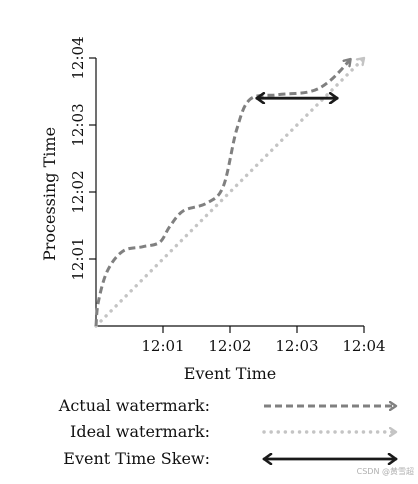 Image resolution: width=418 pixels, height=484 pixels. What do you see at coordinates (78, 191) in the screenshot?
I see `y-tick-label: 12:02` at bounding box center [78, 191].